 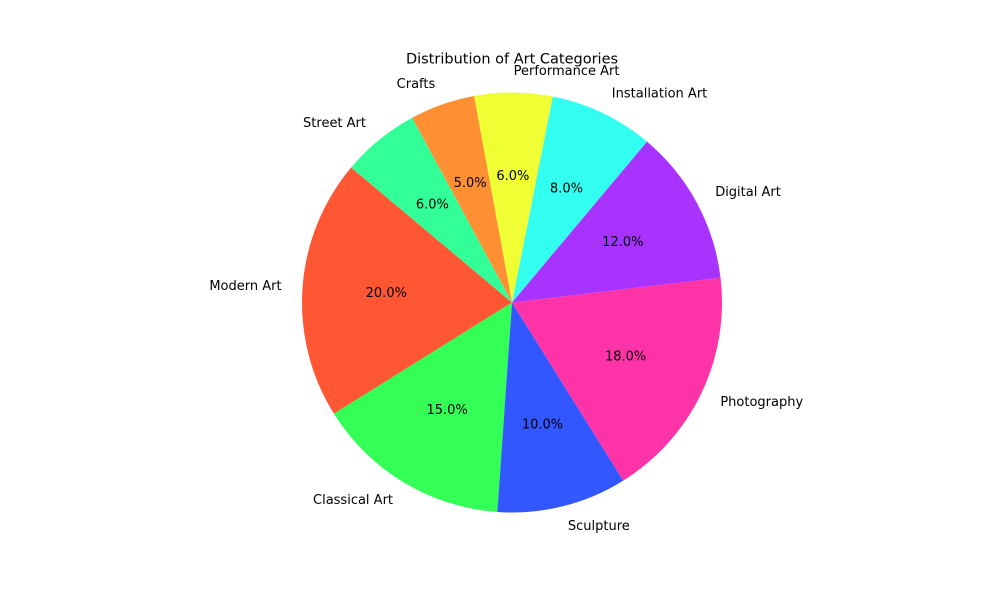 I want to click on slice-label-sculpture: Sculpture, so click(x=599, y=526).